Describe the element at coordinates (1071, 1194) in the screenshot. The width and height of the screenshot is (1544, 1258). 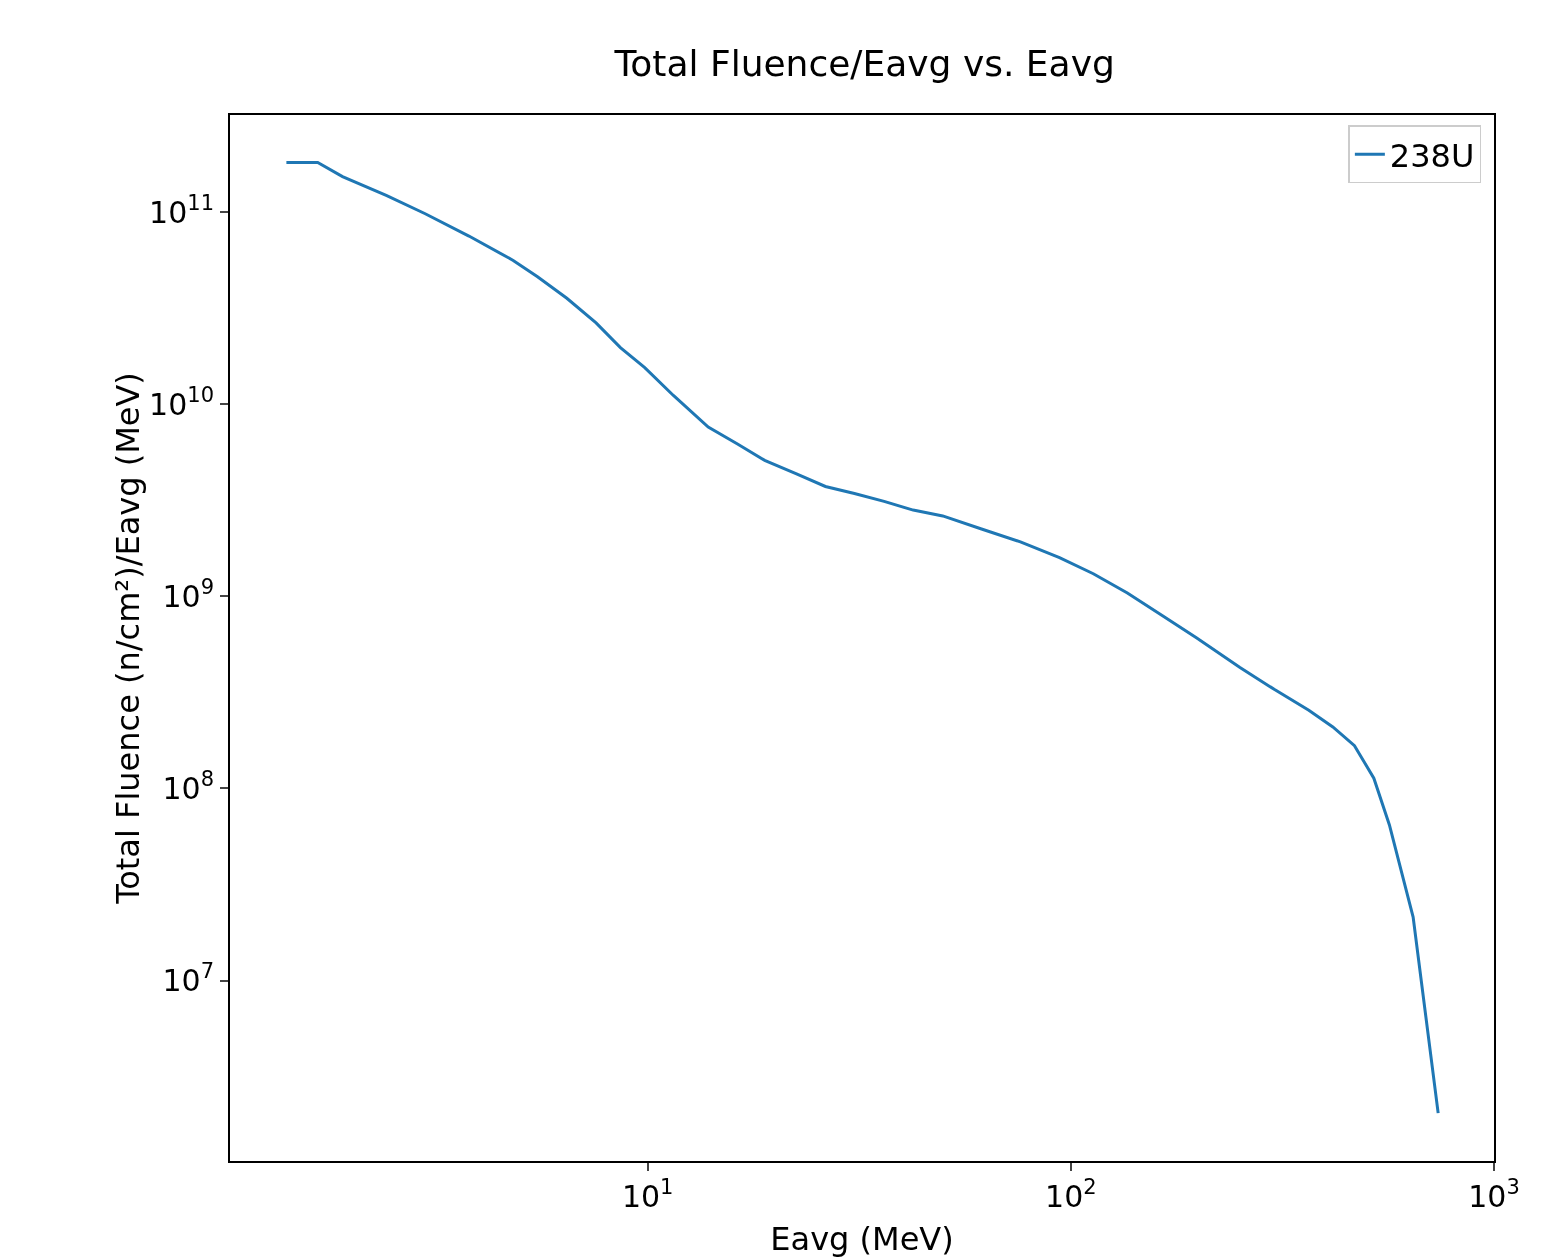
I see `x-tick-label: 10$^{2}$` at that location.